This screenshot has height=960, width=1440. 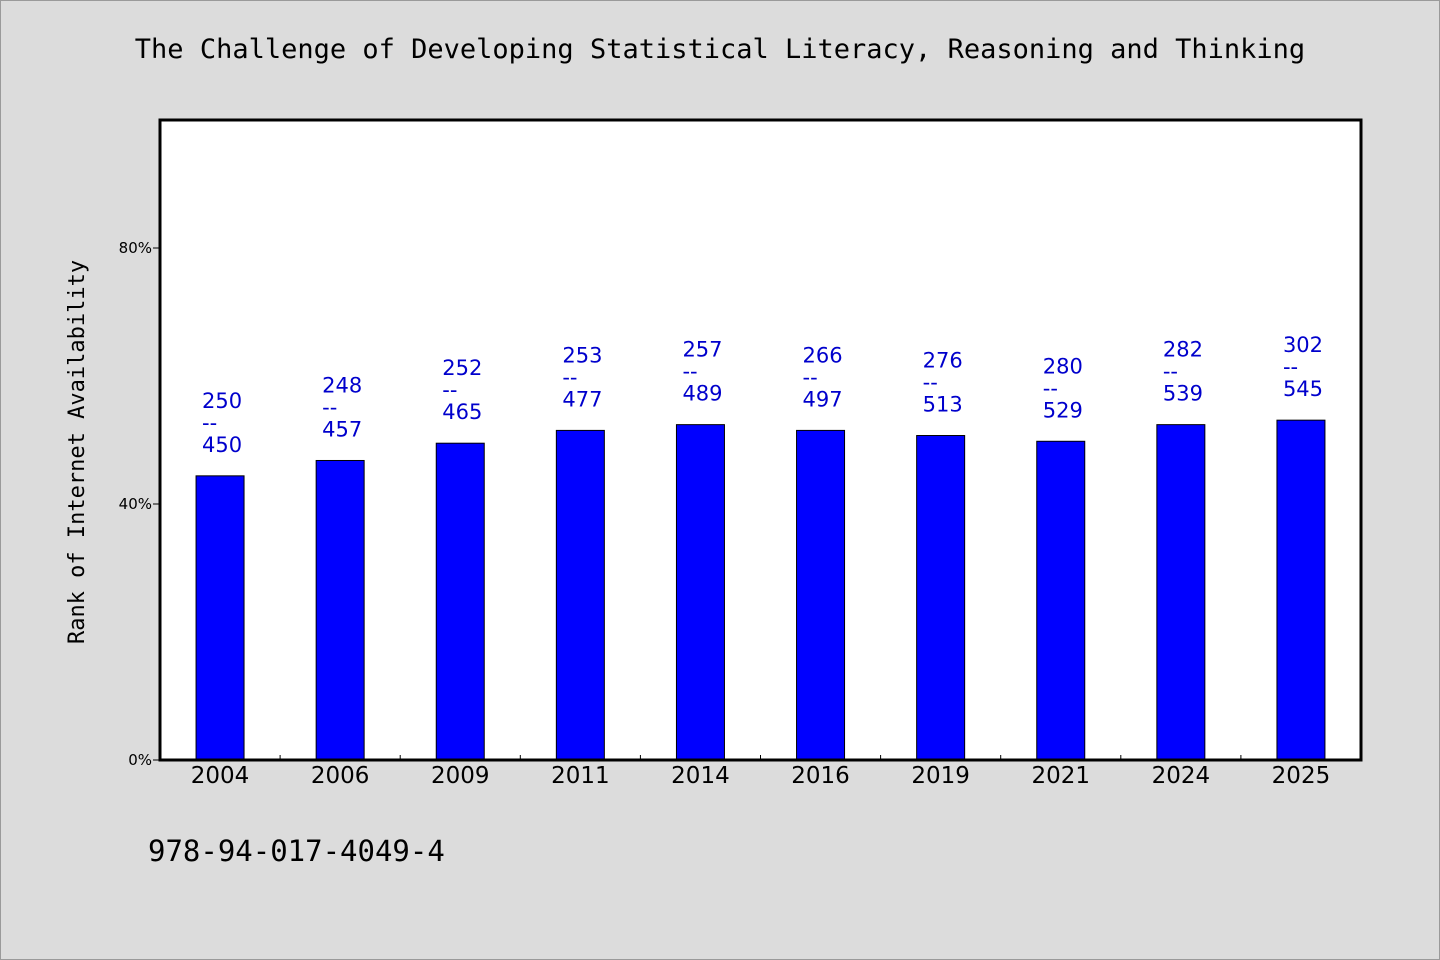 What do you see at coordinates (140, 760) in the screenshot?
I see `y-tick-label: 0%` at bounding box center [140, 760].